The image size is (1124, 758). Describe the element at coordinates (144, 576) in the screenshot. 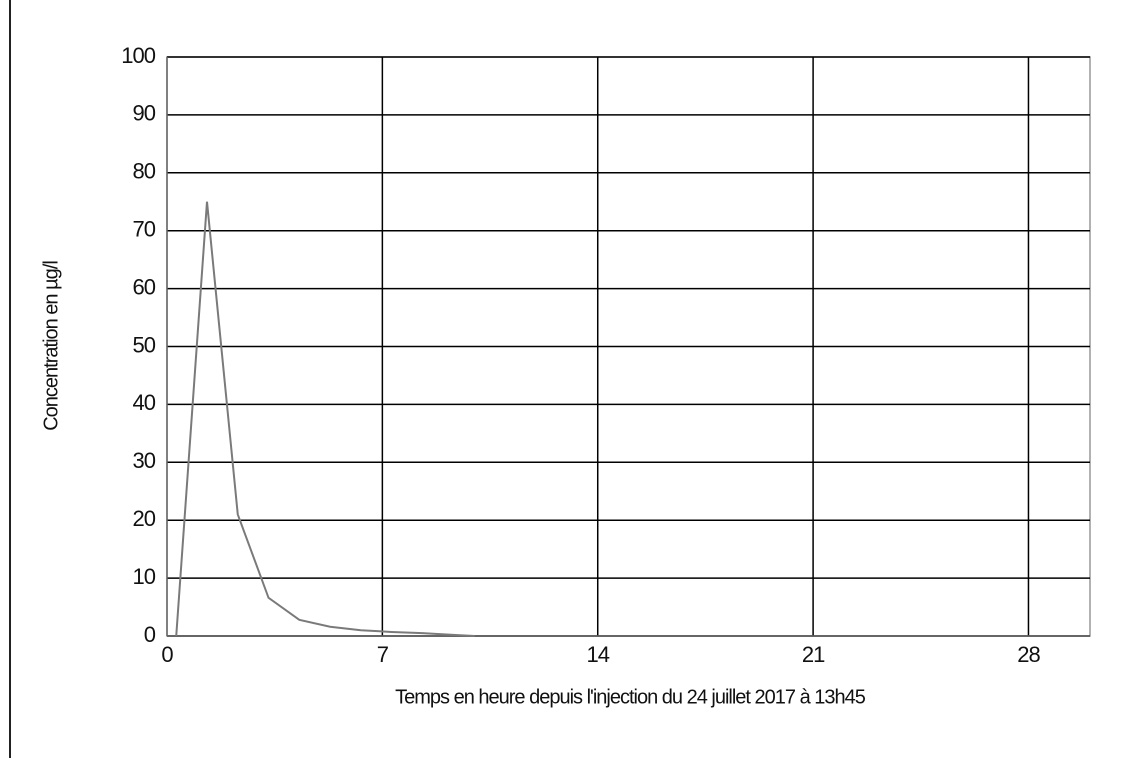

I see `y-tick-label: 10` at that location.